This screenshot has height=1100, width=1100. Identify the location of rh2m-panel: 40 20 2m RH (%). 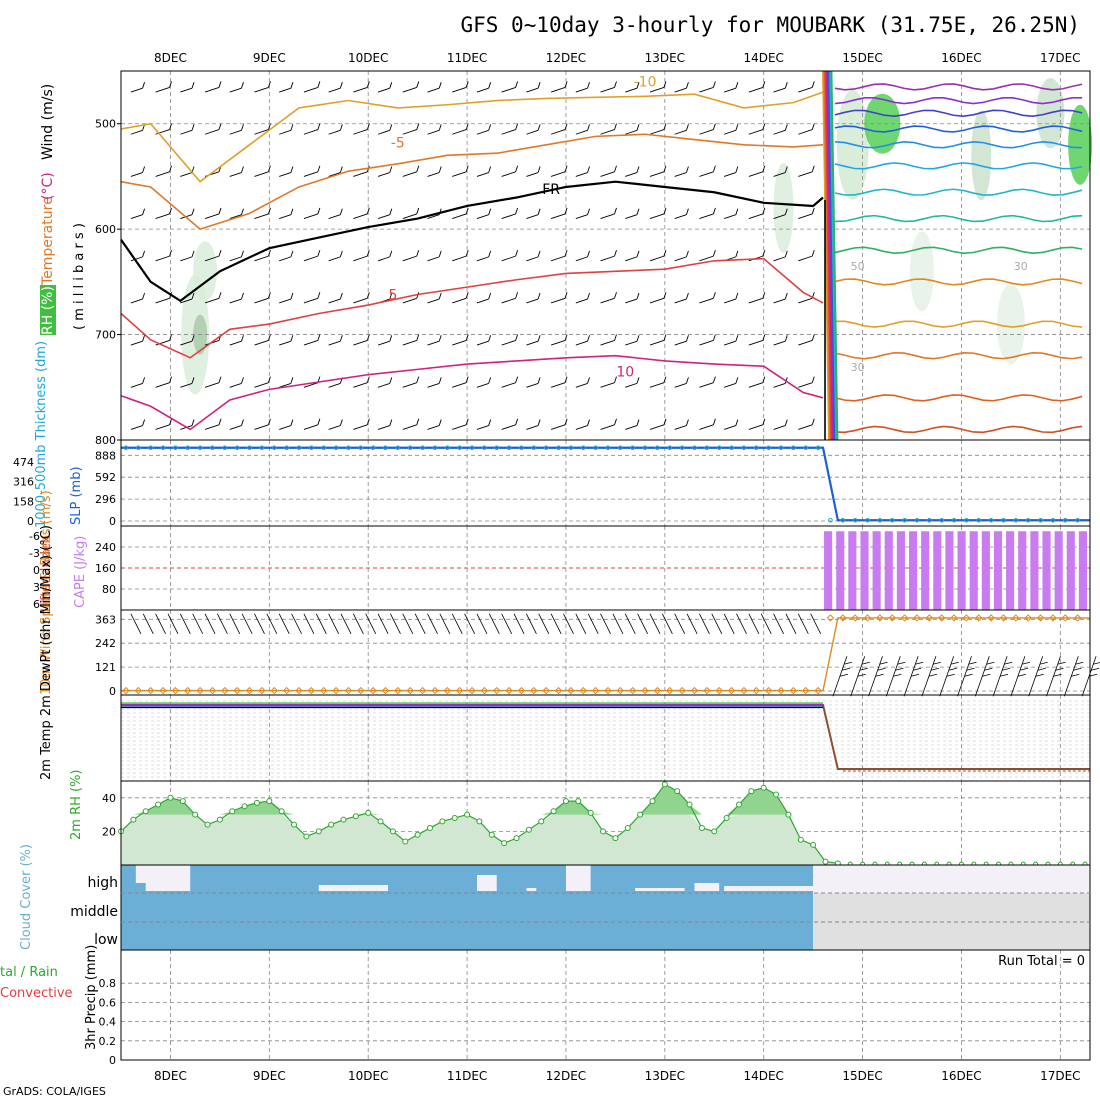
(580, 818).